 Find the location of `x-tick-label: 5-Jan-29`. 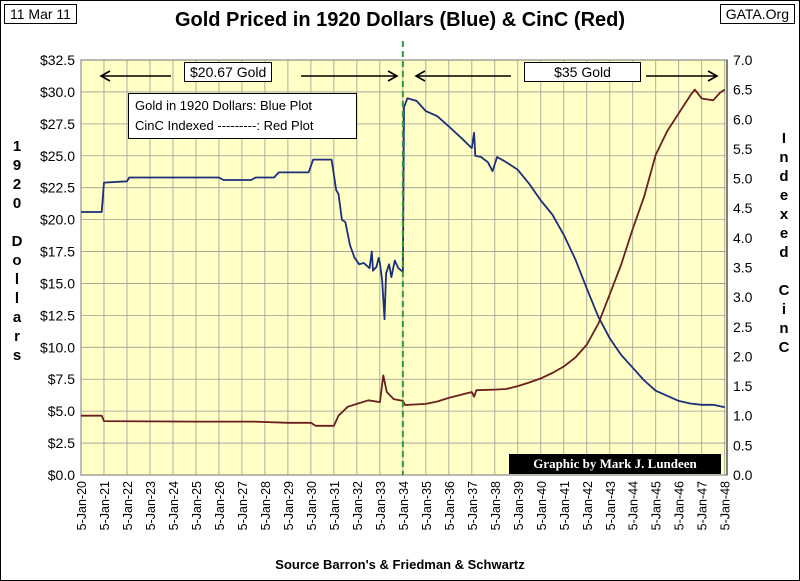

x-tick-label: 5-Jan-29 is located at coordinates (289, 505).